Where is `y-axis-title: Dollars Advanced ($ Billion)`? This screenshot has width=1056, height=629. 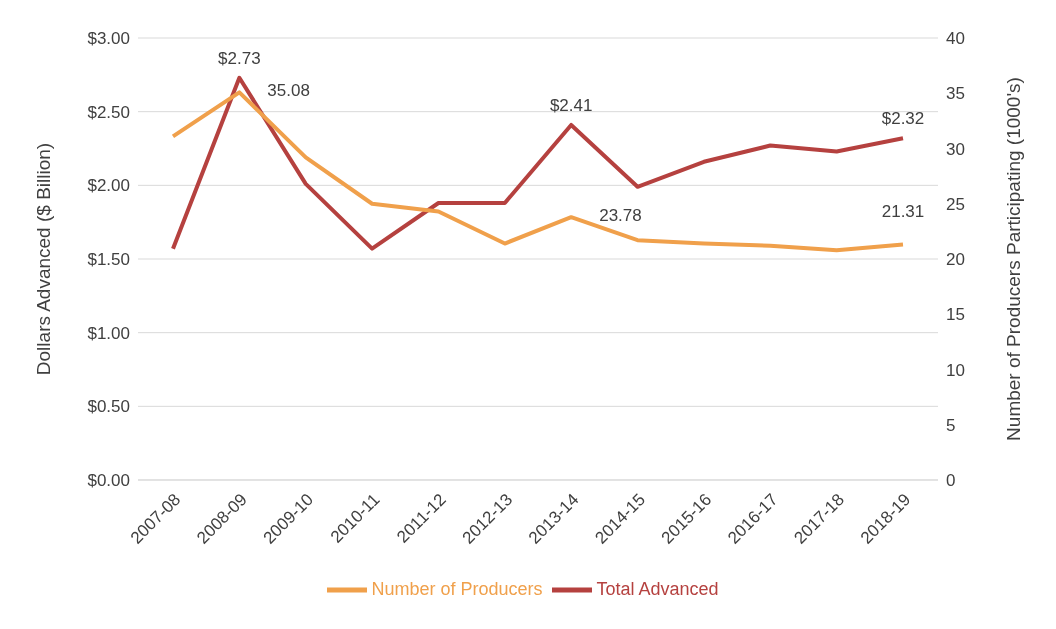 y-axis-title: Dollars Advanced ($ Billion) is located at coordinates (43, 259).